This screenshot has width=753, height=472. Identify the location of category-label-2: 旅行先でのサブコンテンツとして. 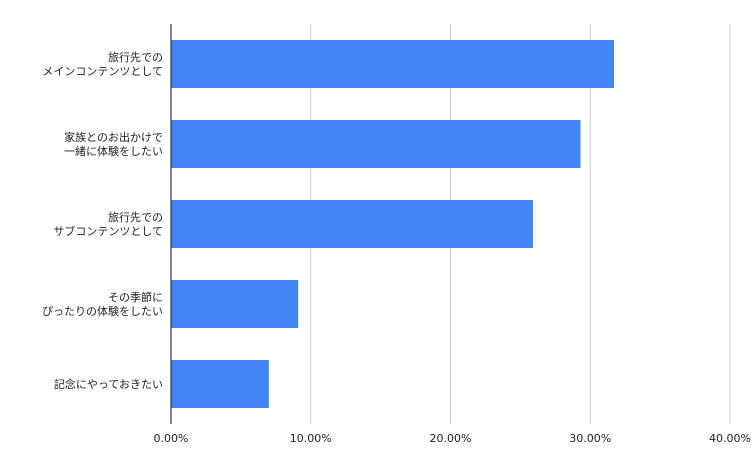
(108, 224).